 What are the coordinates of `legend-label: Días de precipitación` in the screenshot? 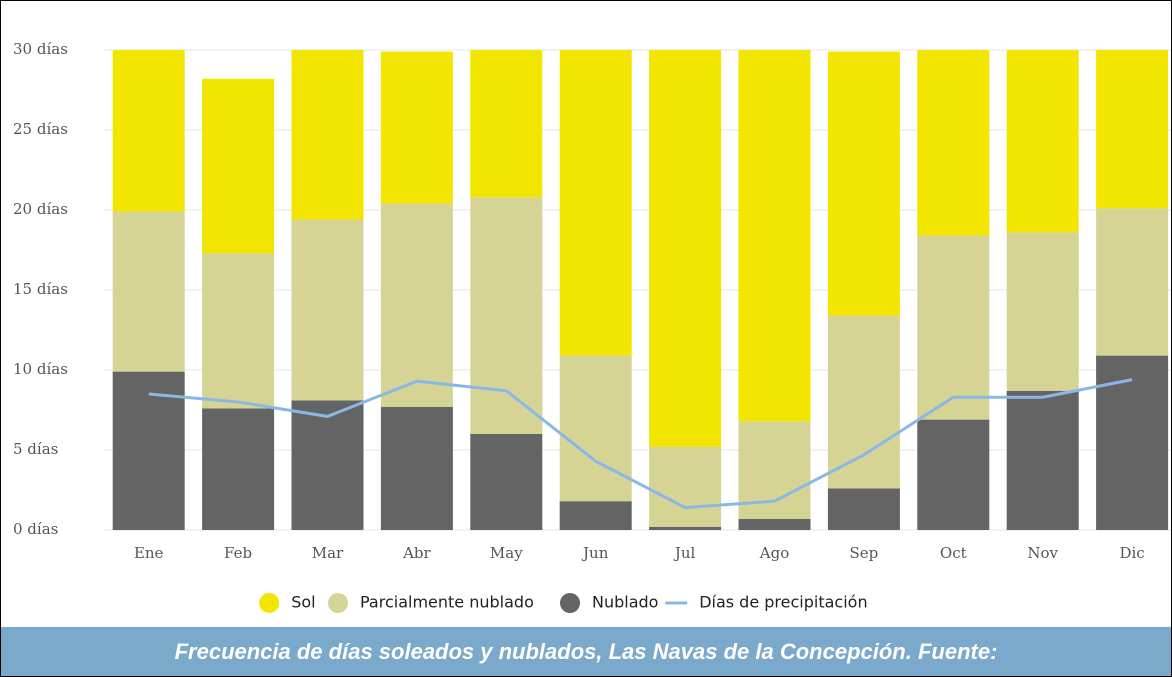 It's located at (783, 602).